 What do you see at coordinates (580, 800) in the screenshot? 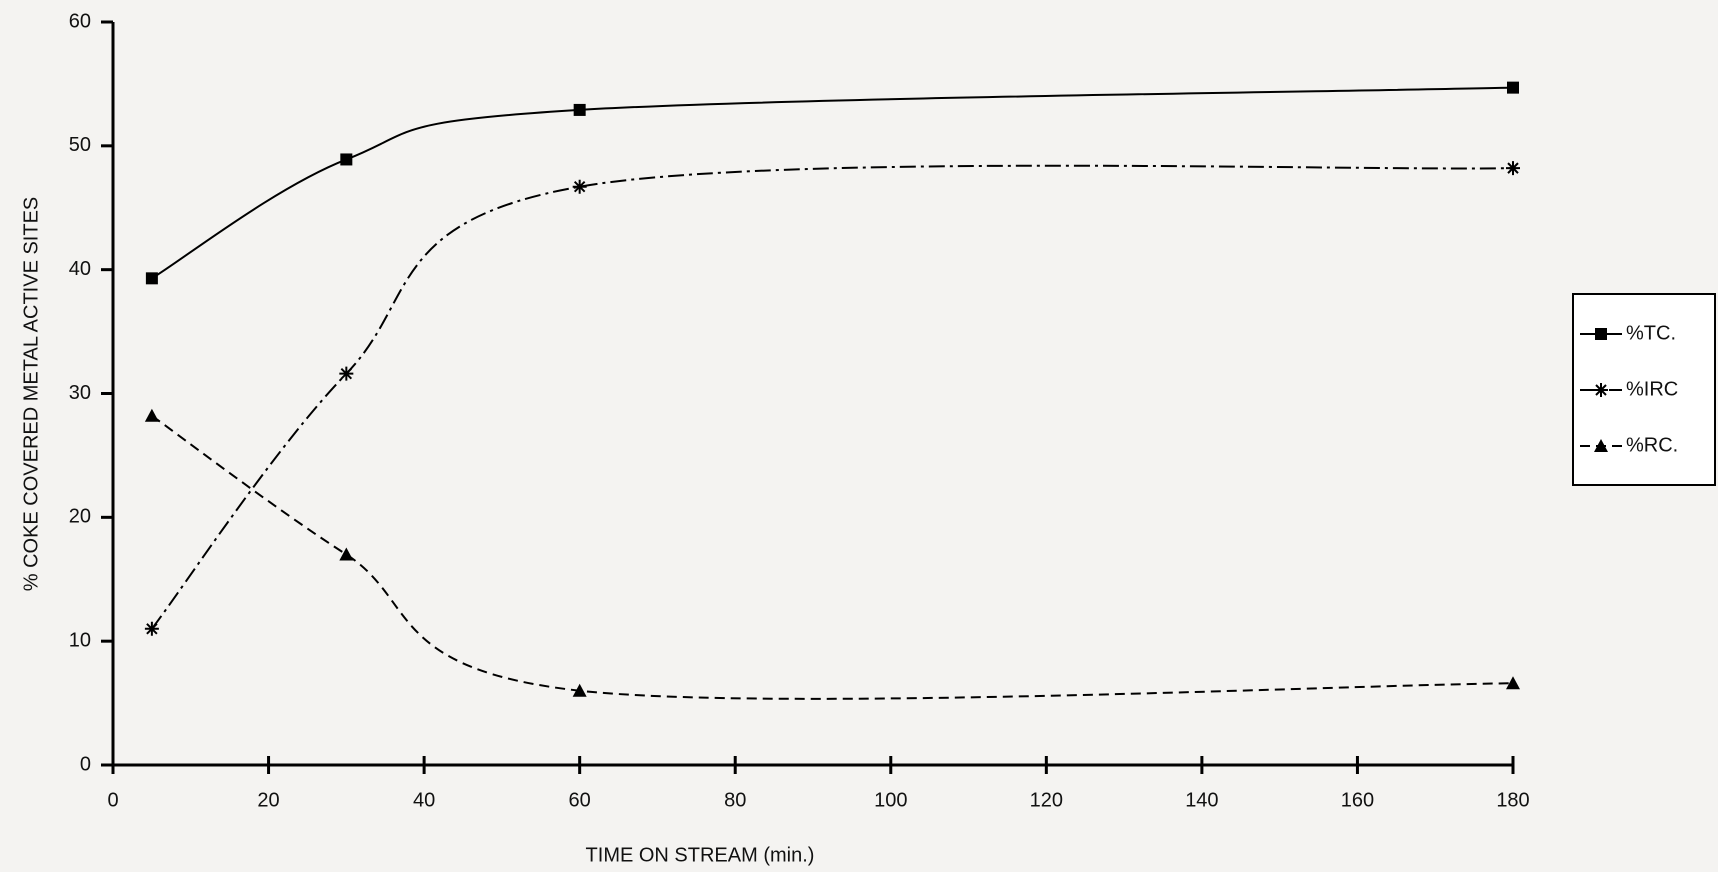
I see `x-tick-label: 60` at bounding box center [580, 800].